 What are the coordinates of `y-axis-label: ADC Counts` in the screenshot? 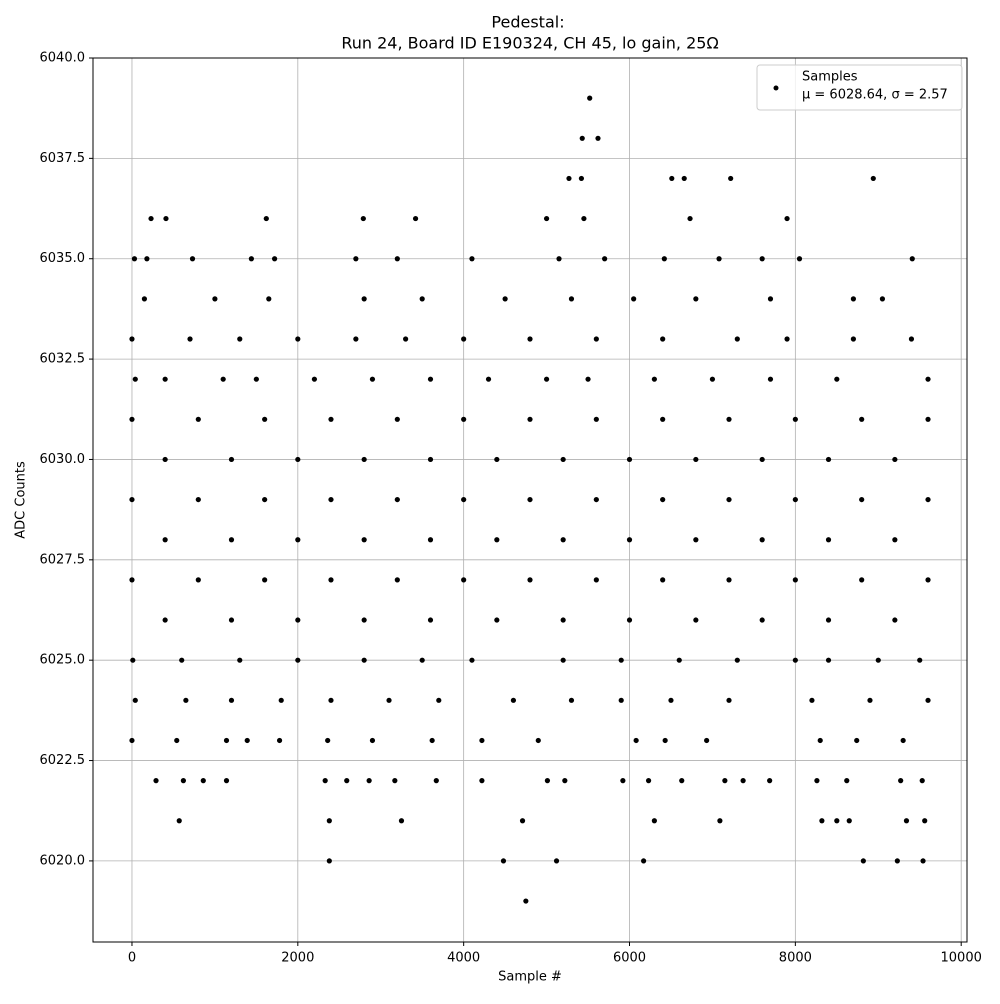 It's located at (21, 500).